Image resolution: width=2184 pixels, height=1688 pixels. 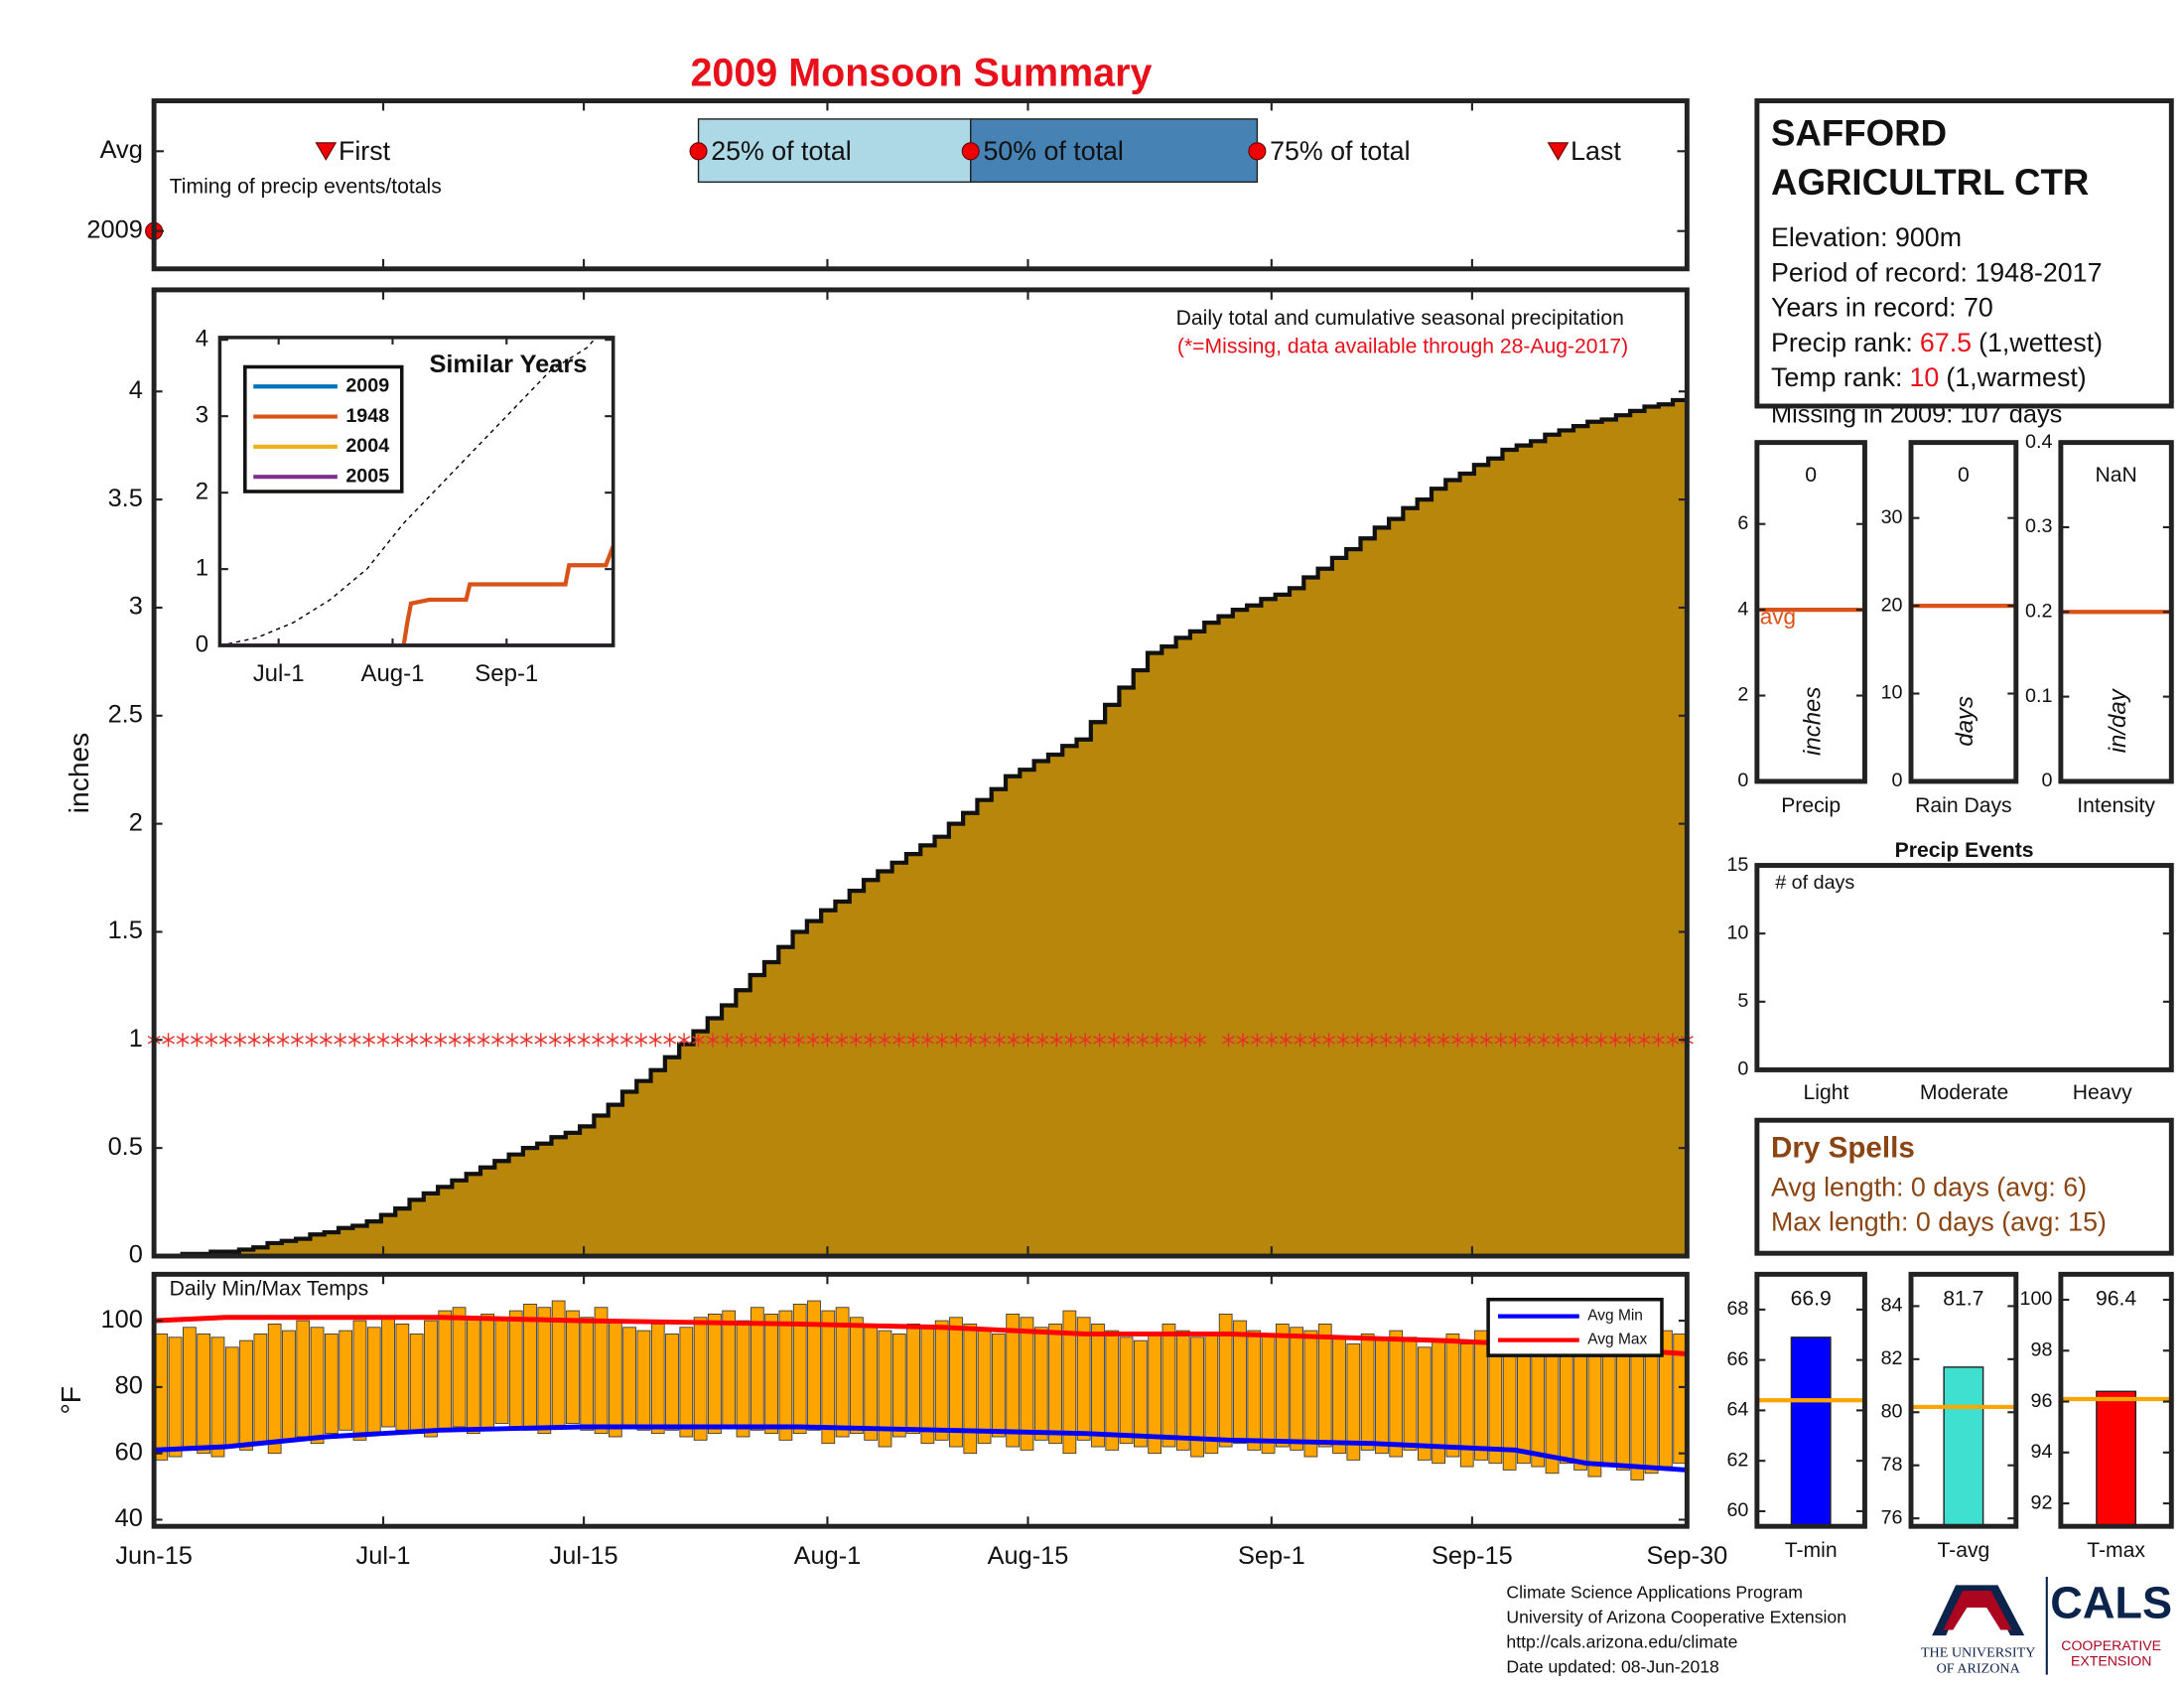 What do you see at coordinates (1990, 1625) in the screenshot?
I see `logo` at bounding box center [1990, 1625].